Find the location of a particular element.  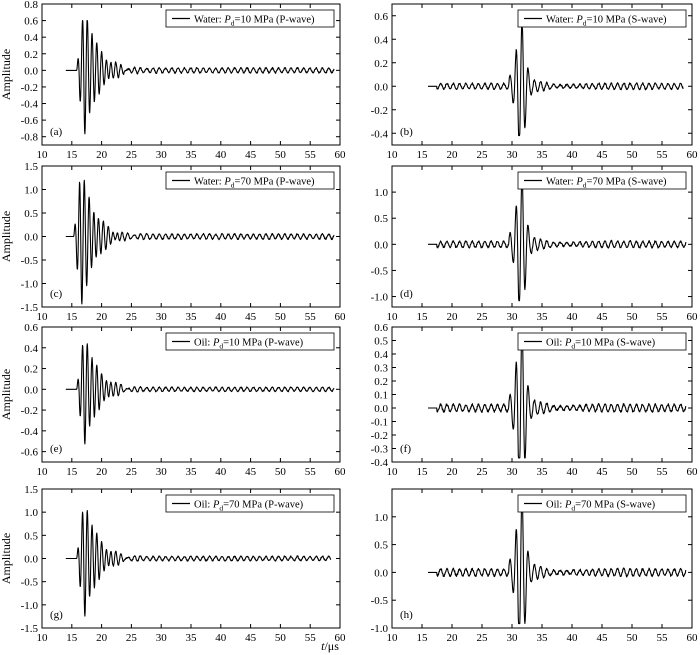

panel-label: (h) is located at coordinates (406, 615).